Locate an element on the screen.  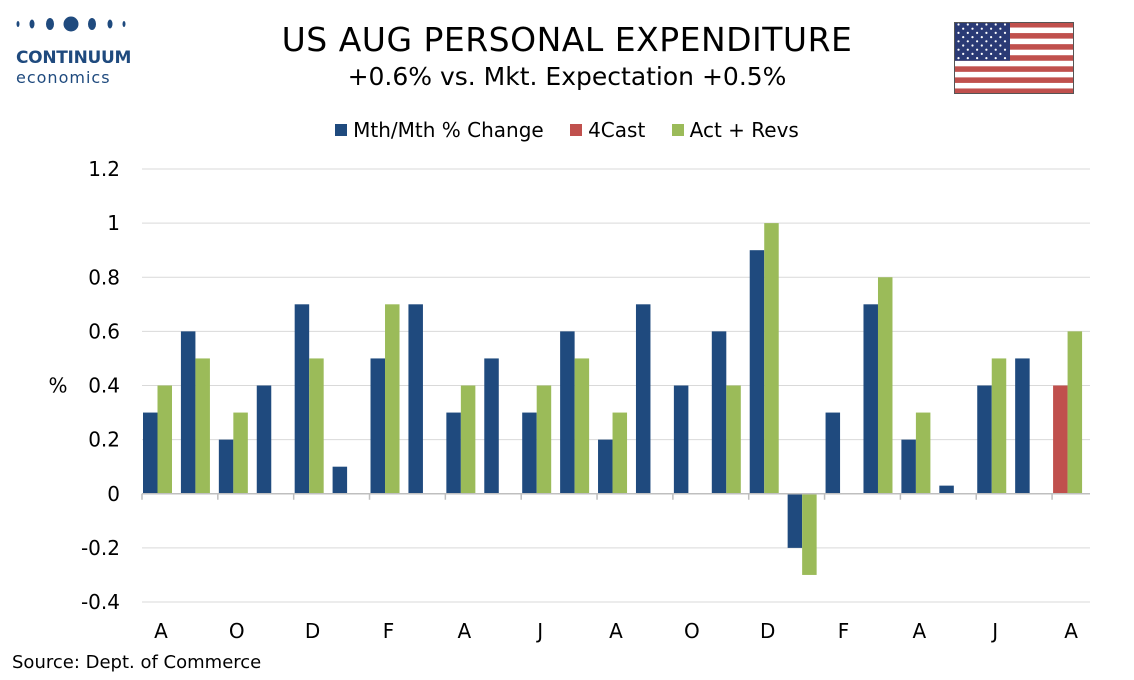
legend-item-mth: Mth/Mth % Change is located at coordinates (439, 130).